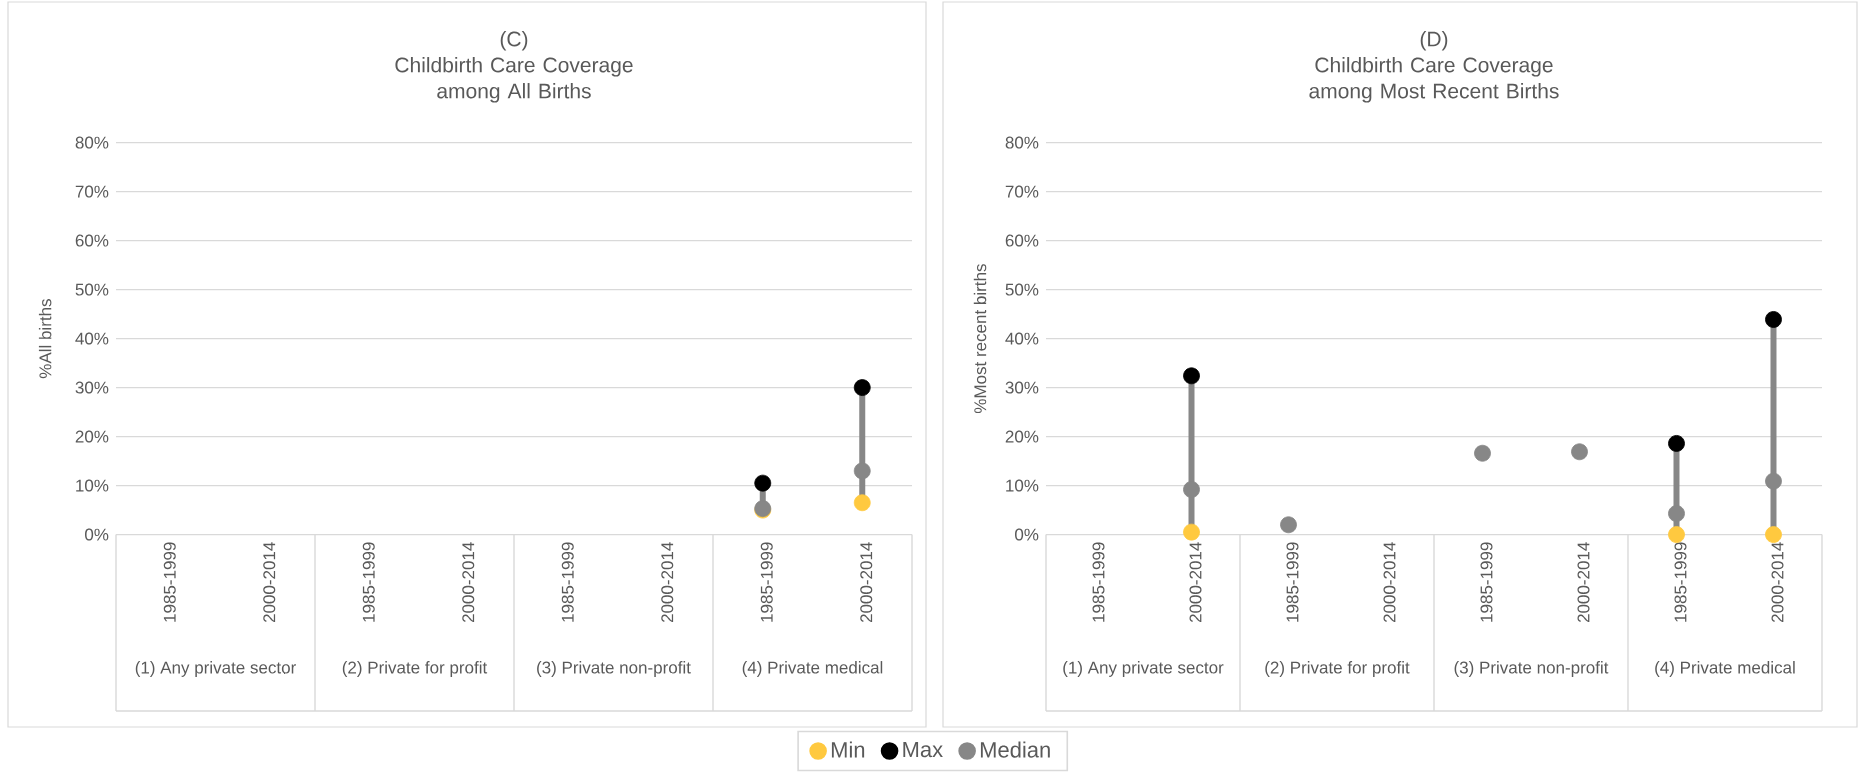 The image size is (1865, 779). I want to click on legend-label: Max, so click(923, 749).